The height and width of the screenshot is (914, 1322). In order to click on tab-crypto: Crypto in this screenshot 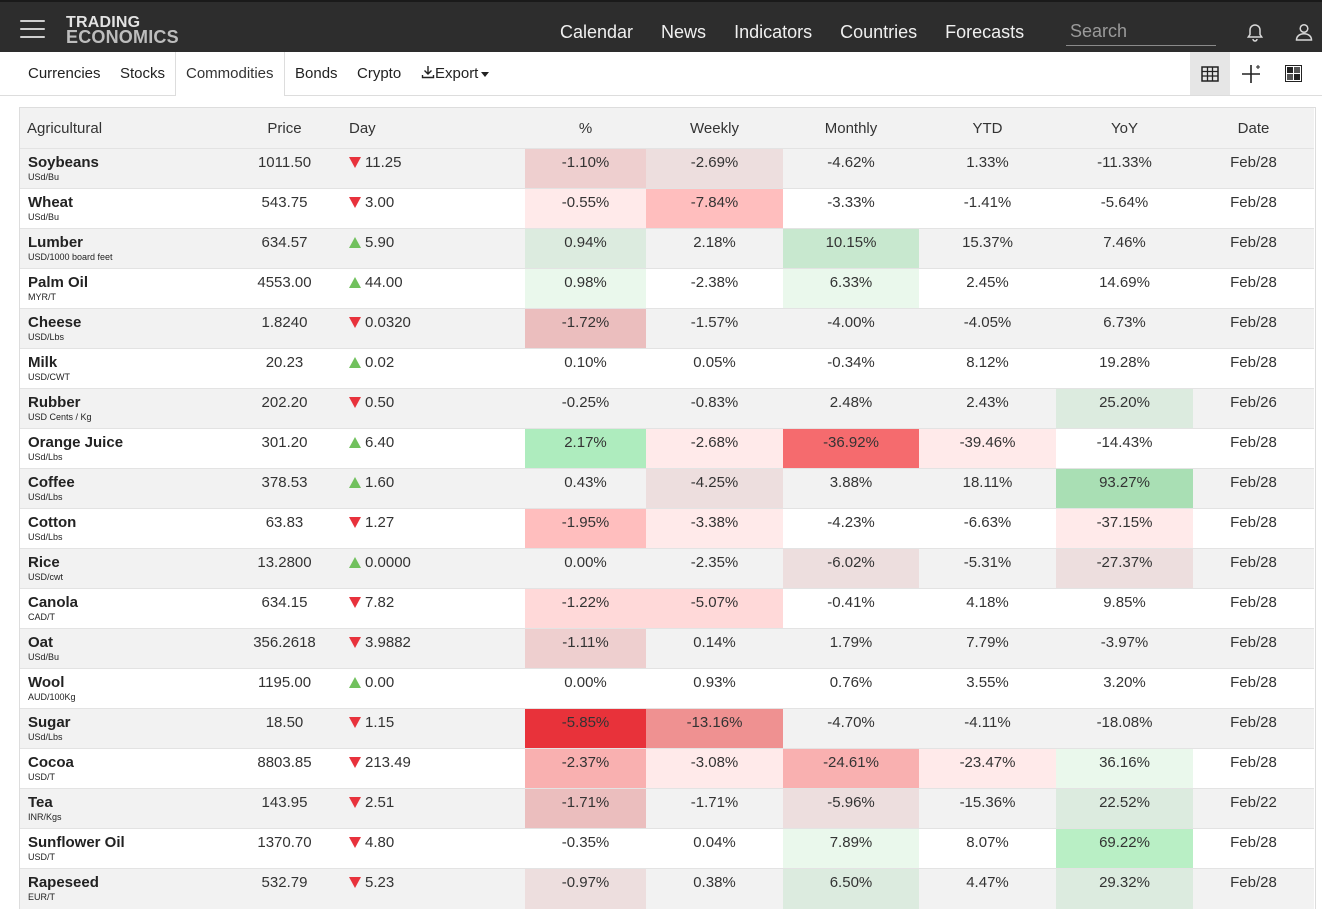, I will do `click(379, 73)`.